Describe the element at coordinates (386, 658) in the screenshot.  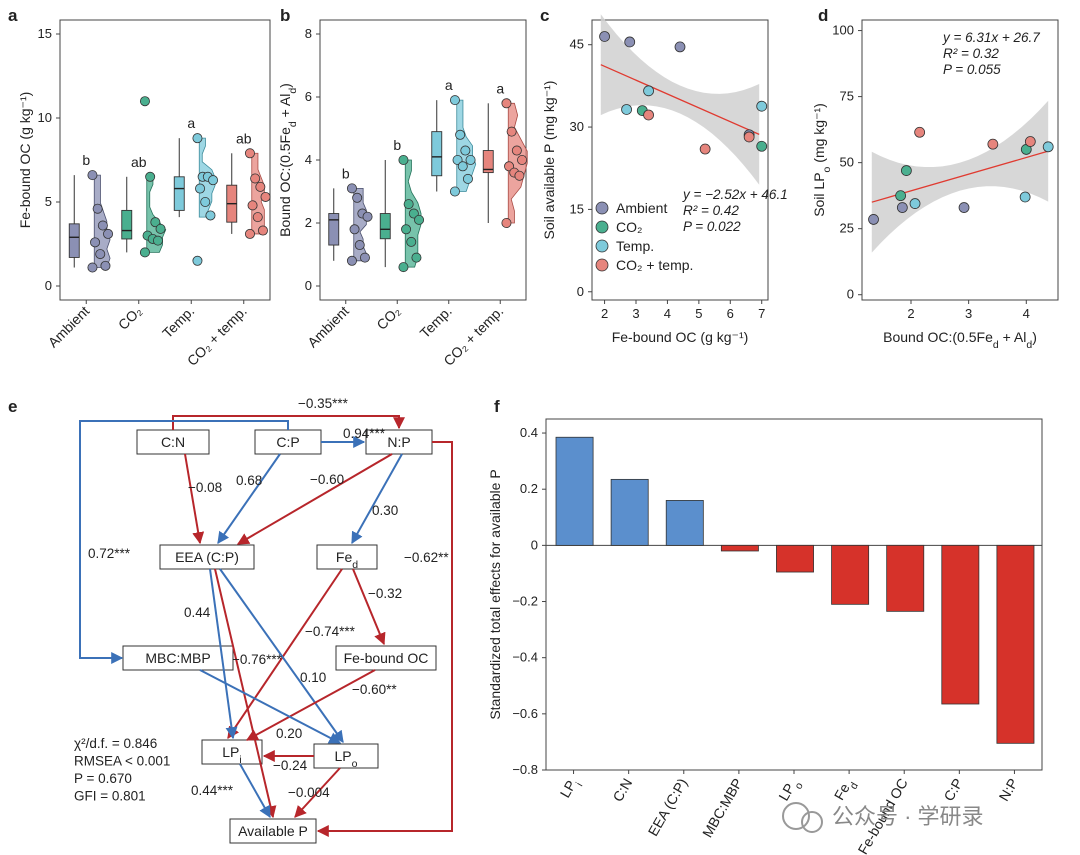
I see `node-label-6: Fe-bound OC` at that location.